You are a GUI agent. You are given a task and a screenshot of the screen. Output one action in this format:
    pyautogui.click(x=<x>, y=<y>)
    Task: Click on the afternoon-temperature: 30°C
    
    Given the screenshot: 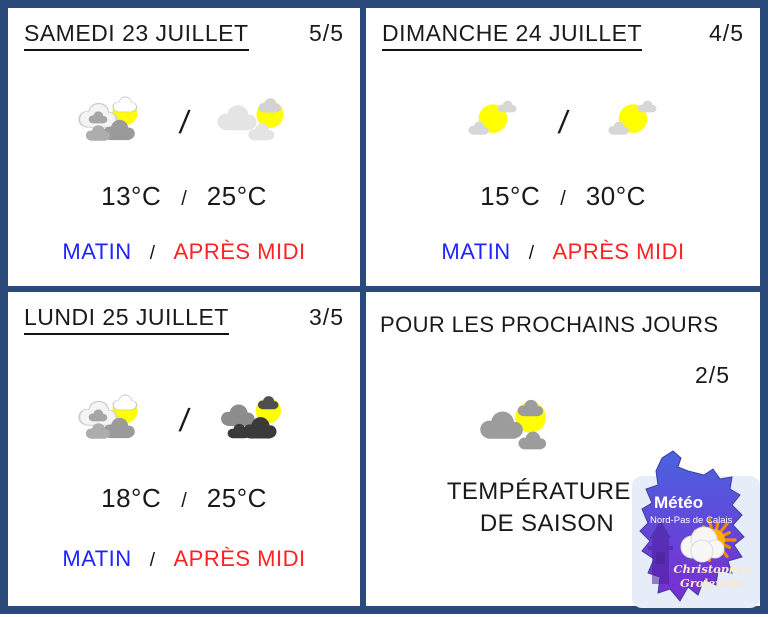 What is the action you would take?
    pyautogui.click(x=615, y=196)
    